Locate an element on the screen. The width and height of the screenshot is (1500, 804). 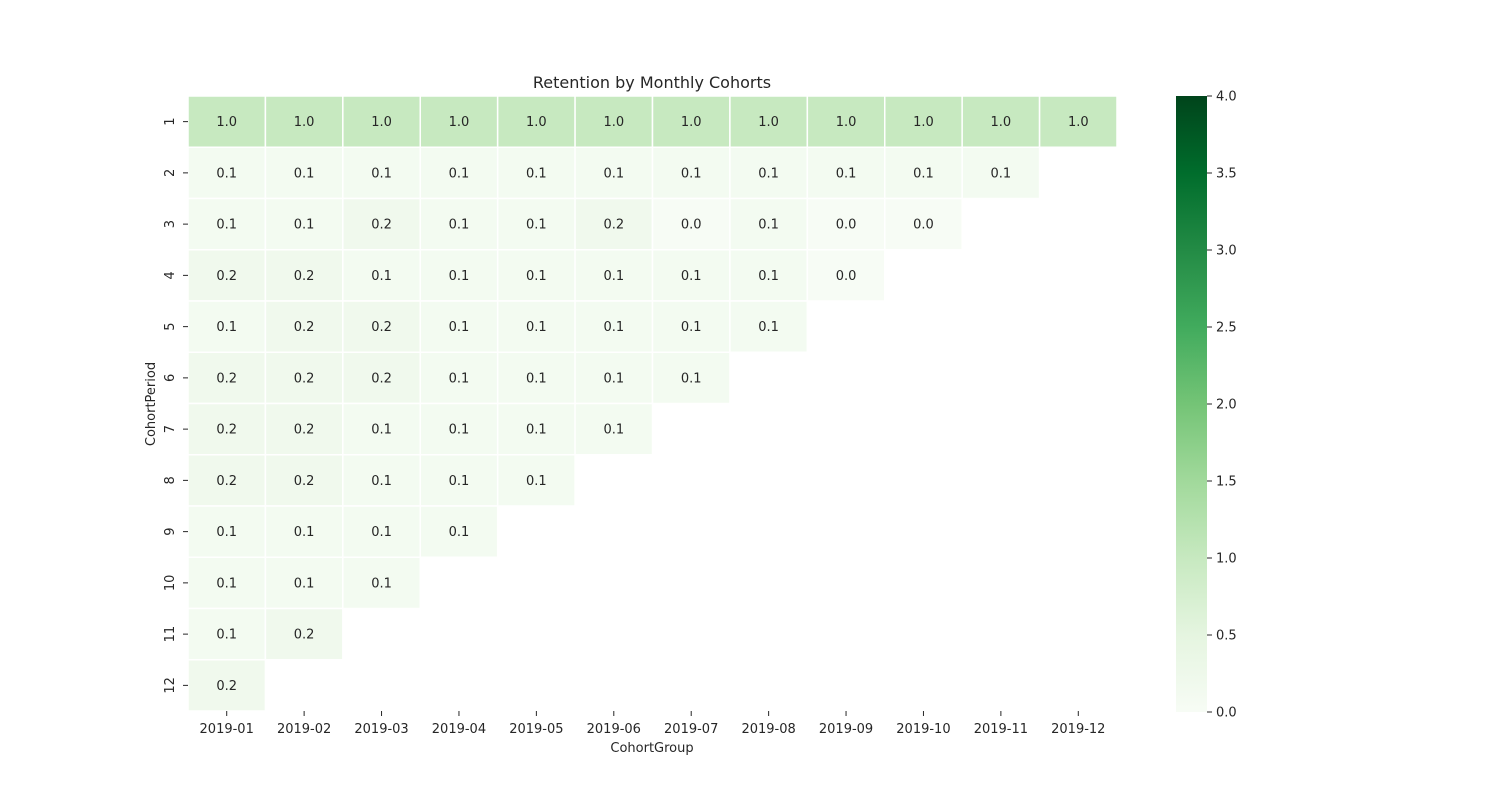
y-tick-label: 8 is located at coordinates (170, 480).